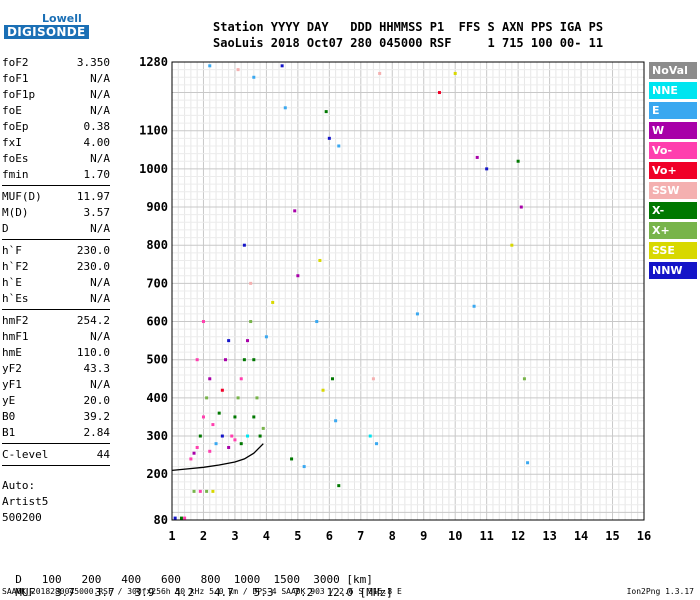  Describe the element at coordinates (56, 267) in the screenshot. I see `param-row: h`F2 230.0` at that location.